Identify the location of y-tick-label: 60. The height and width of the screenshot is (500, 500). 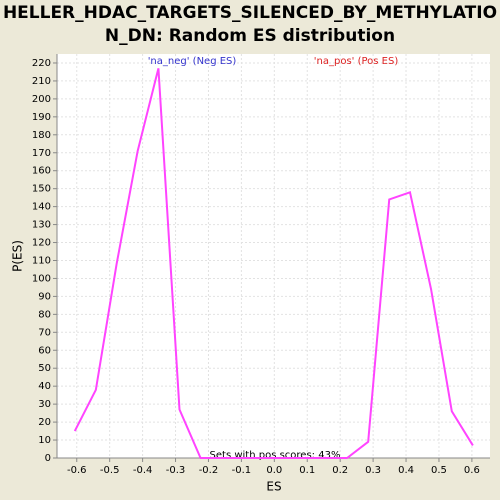
(44, 350).